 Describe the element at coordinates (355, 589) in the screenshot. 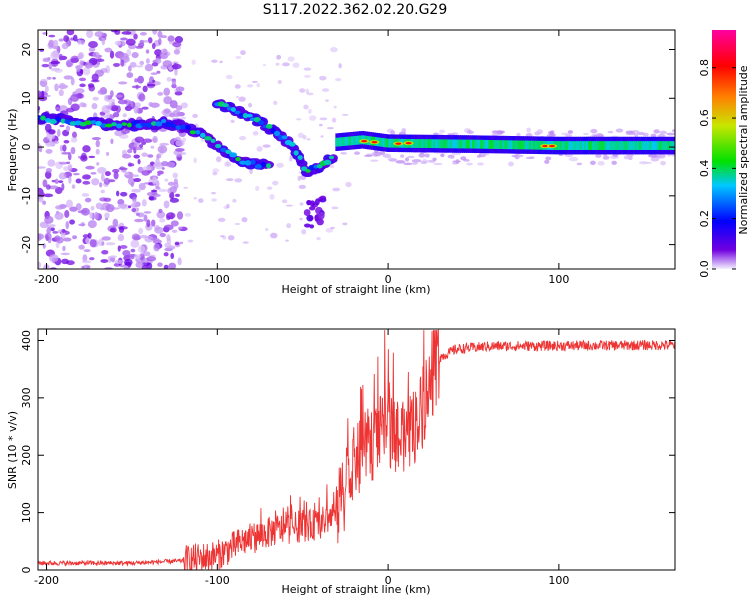

I see `snr-x-axis-label: Height of straight line (km)` at that location.